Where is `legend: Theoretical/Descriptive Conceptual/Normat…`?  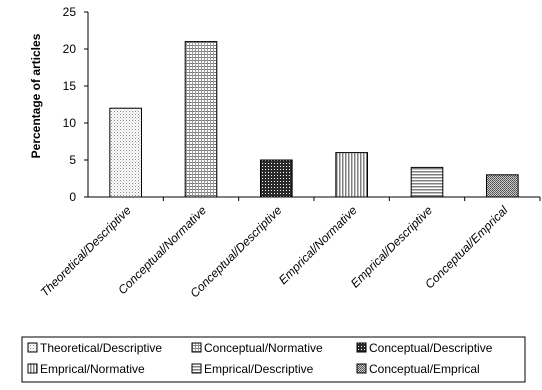
legend: Theoretical/Descriptive Conceptual/Normat… is located at coordinates (273, 359).